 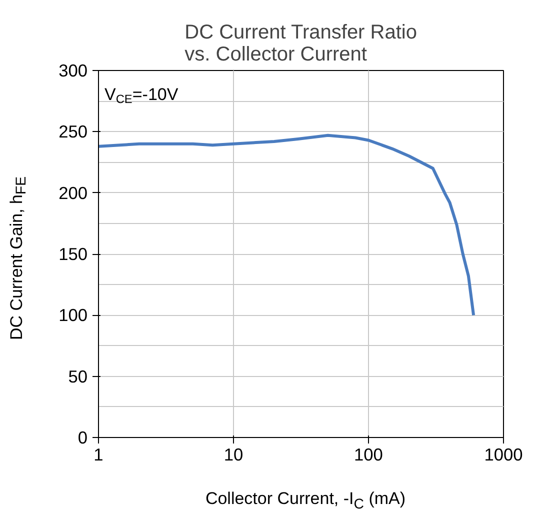 What do you see at coordinates (300, 44) in the screenshot?
I see `chart-title: DC Current Transfer Ratio vs. Collector Current` at bounding box center [300, 44].